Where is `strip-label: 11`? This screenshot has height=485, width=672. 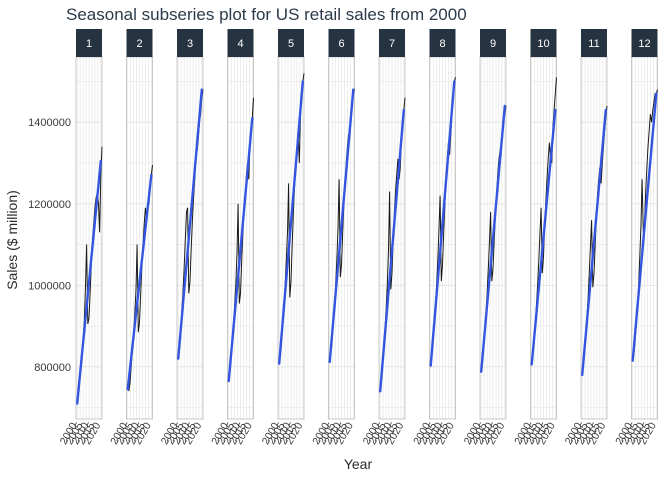
strip-label: 11 is located at coordinates (593, 44).